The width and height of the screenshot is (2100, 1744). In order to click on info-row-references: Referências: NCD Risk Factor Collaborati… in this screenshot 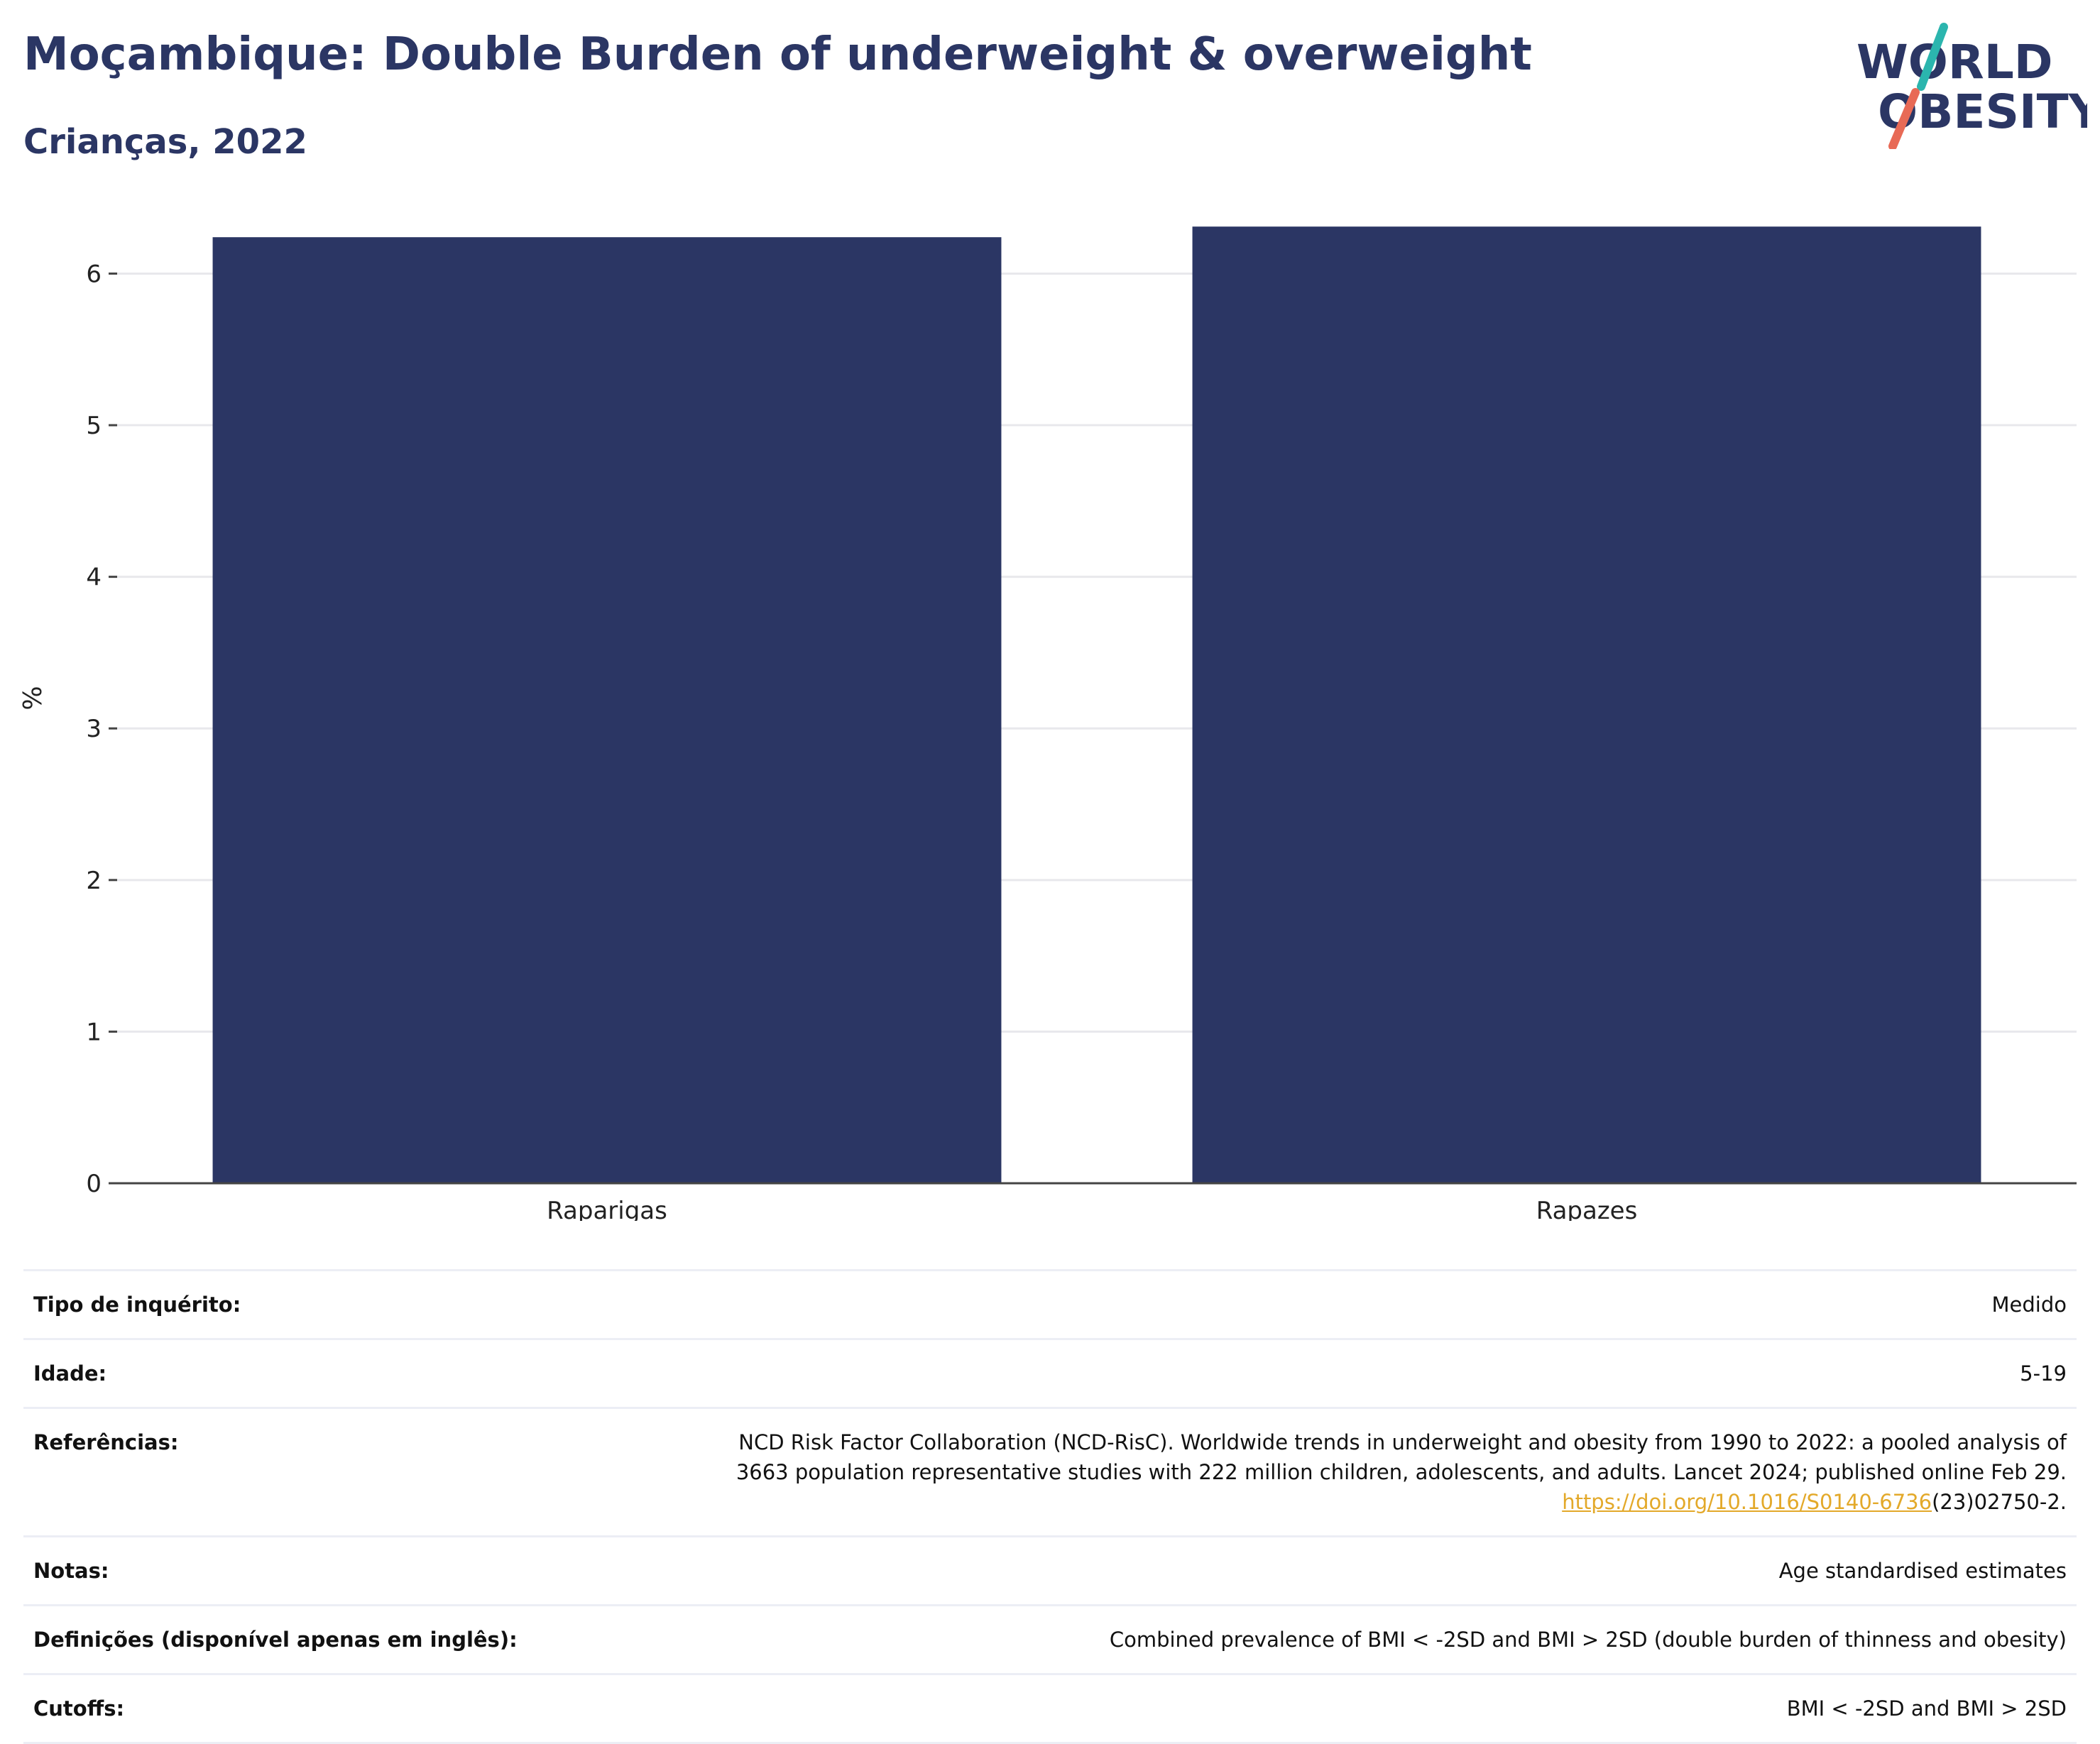, I will do `click(1050, 1472)`.